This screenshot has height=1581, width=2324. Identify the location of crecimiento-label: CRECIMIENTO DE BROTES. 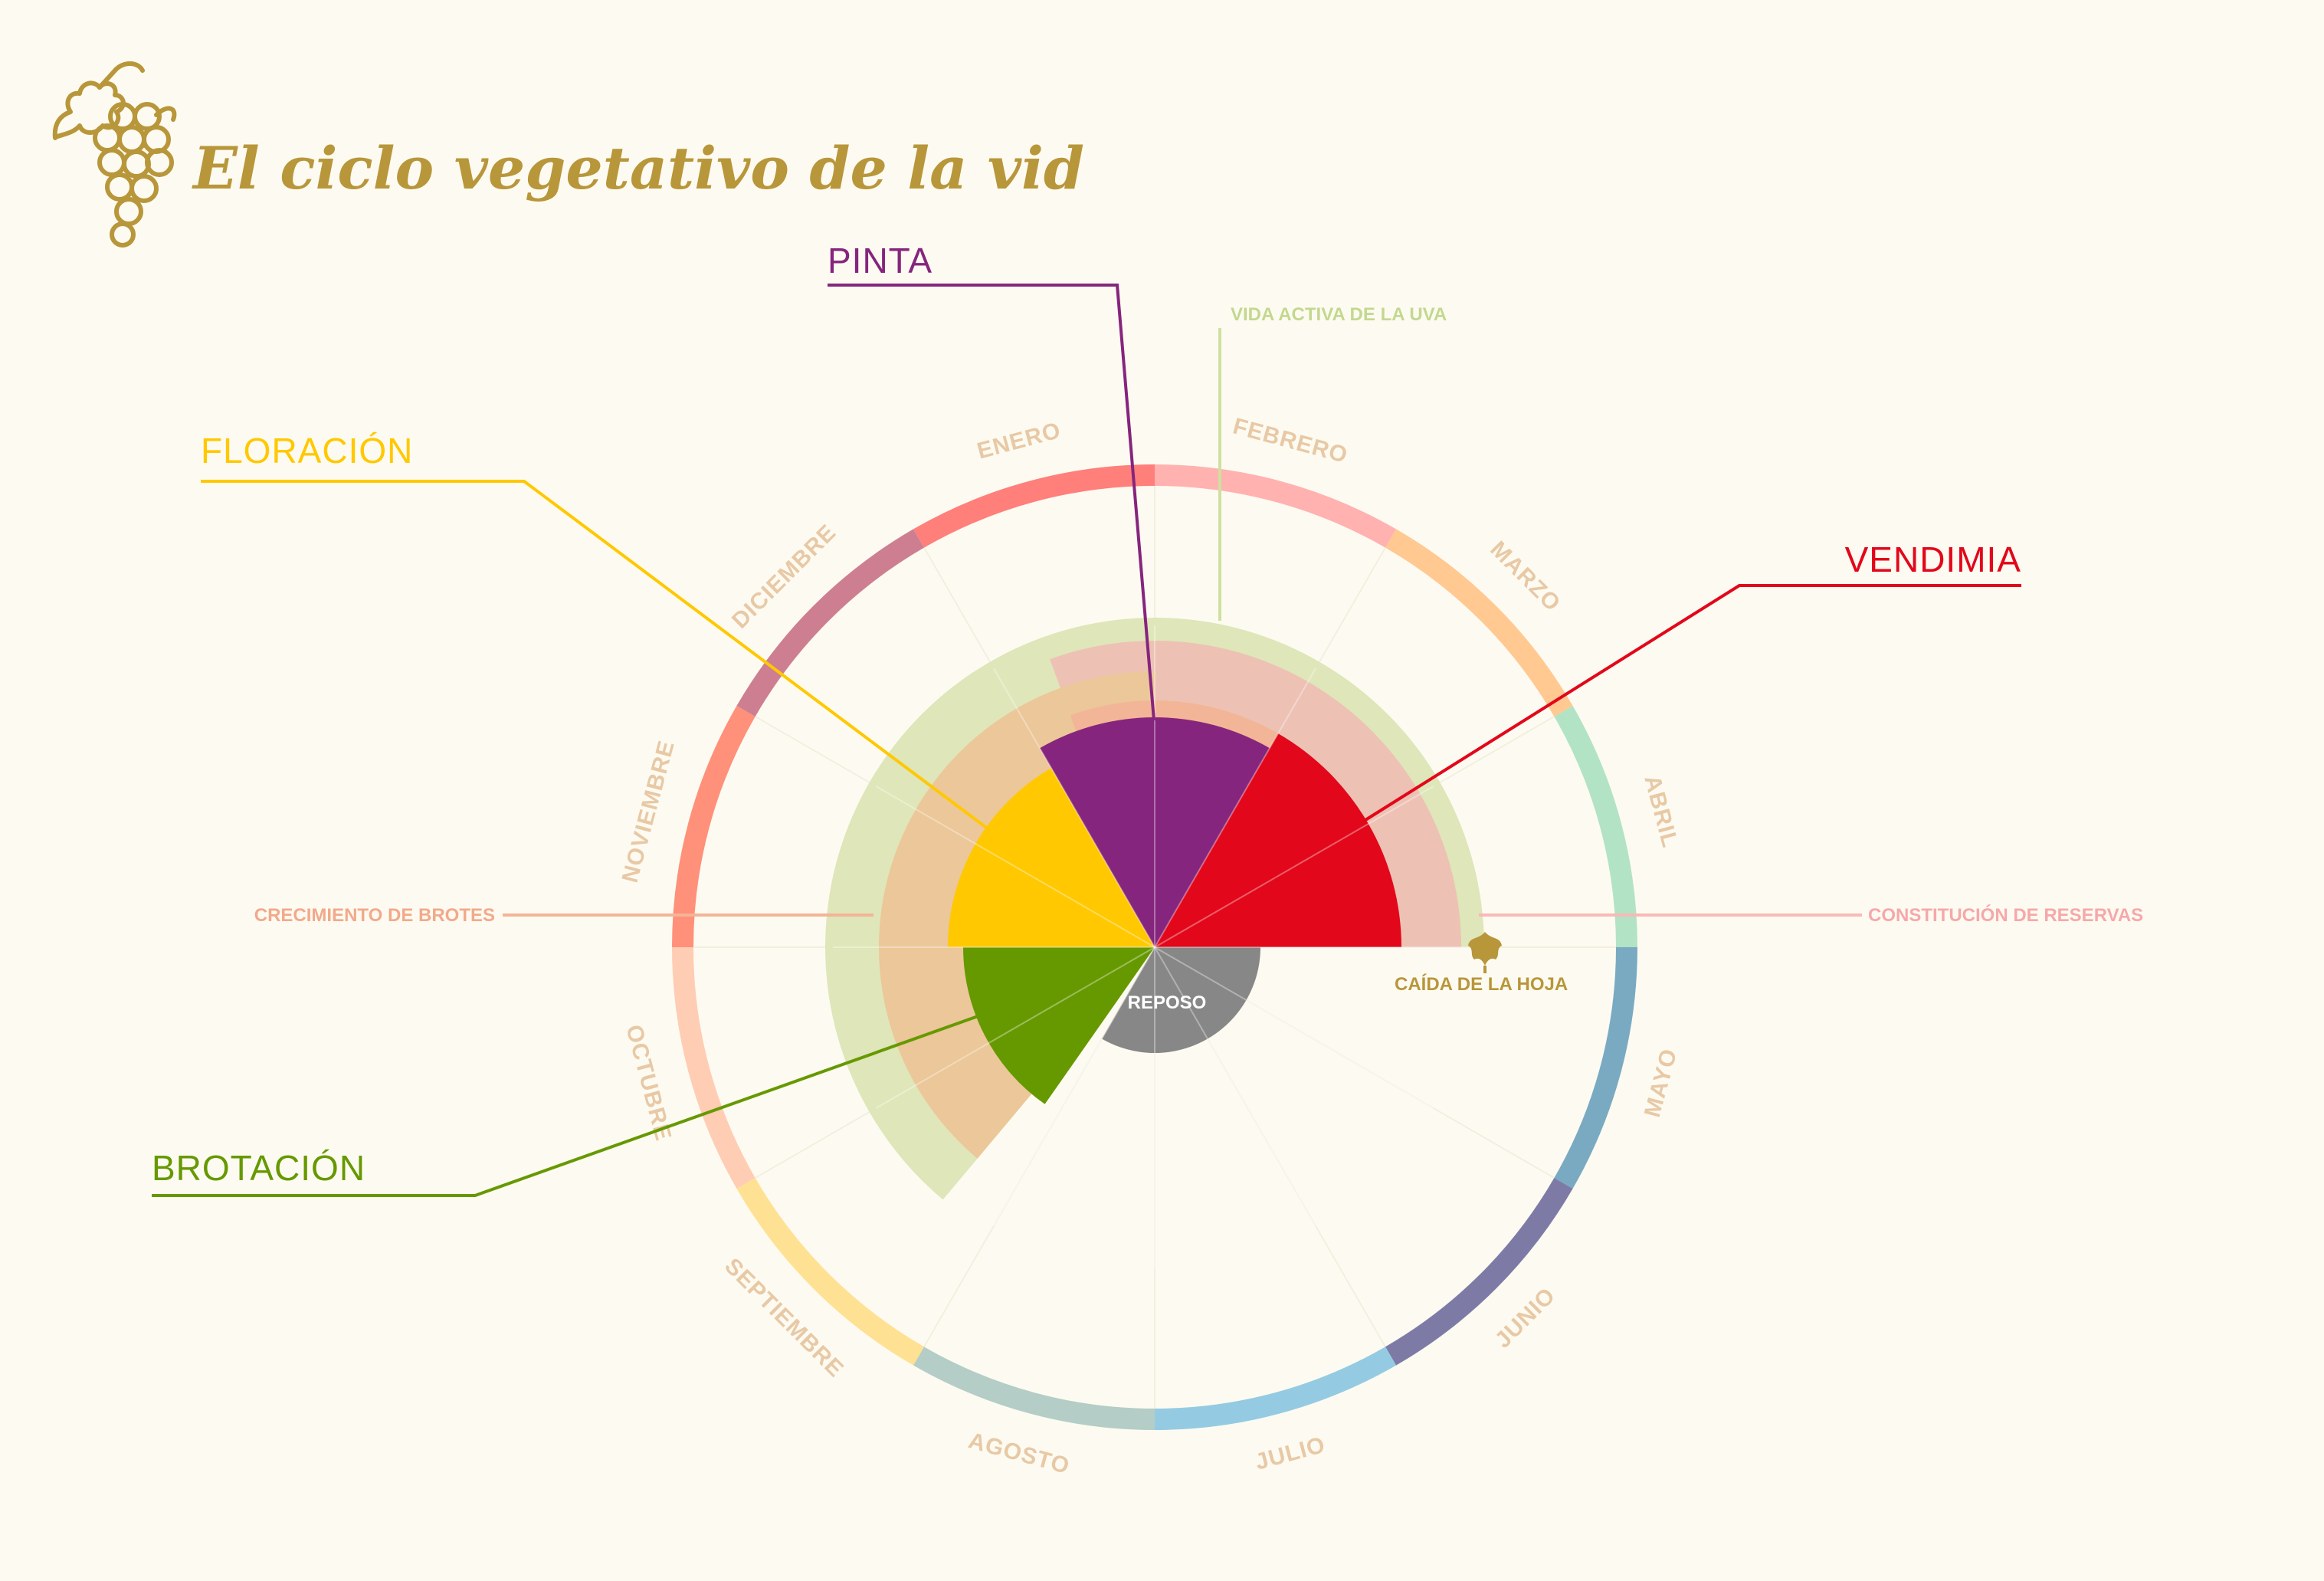
(374, 916).